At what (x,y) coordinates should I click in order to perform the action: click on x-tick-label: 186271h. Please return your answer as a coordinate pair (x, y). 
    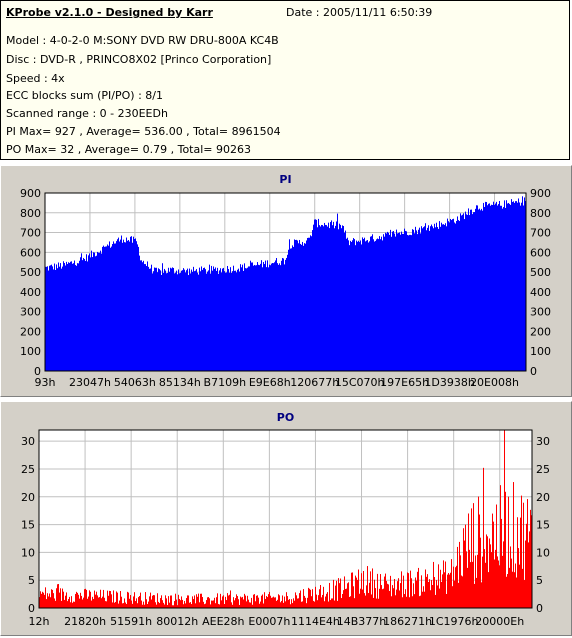
    Looking at the image, I should click on (407, 621).